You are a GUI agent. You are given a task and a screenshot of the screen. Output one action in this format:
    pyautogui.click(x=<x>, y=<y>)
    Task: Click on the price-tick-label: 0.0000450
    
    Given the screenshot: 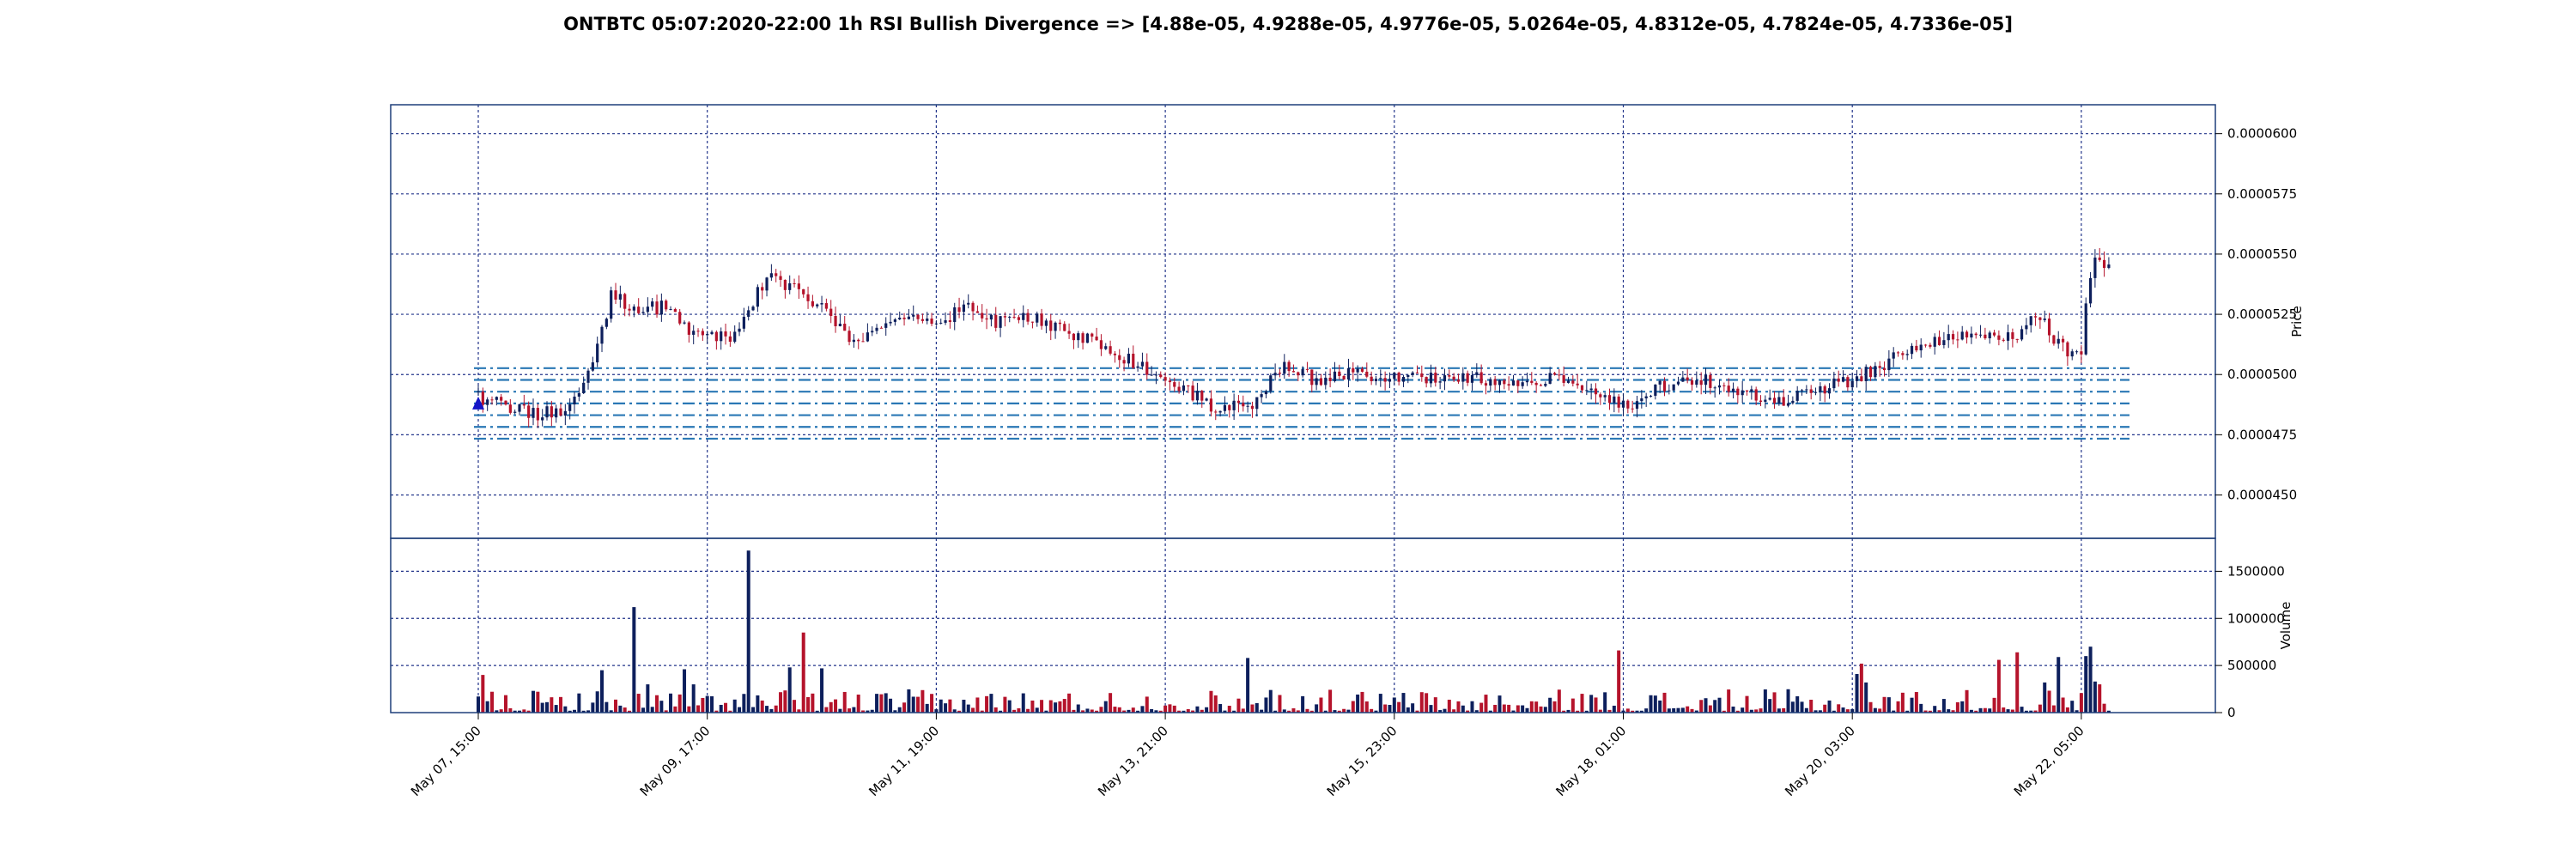 What is the action you would take?
    pyautogui.click(x=2262, y=495)
    